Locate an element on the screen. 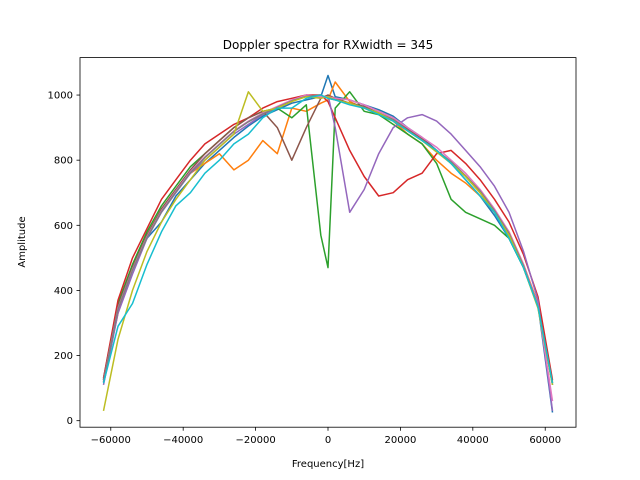 This screenshot has width=640, height=480. y-tick-label: 200 is located at coordinates (63, 356).